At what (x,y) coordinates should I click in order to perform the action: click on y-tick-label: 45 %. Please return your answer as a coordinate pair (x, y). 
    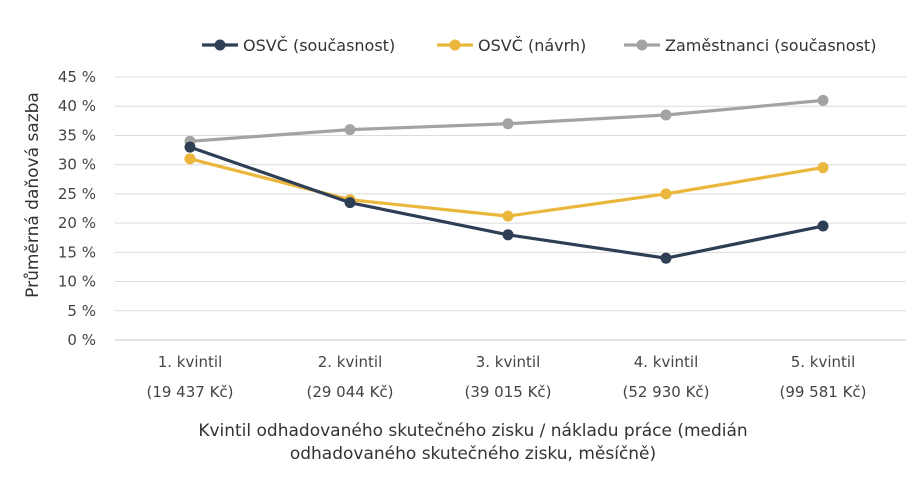
    Looking at the image, I should click on (77, 77).